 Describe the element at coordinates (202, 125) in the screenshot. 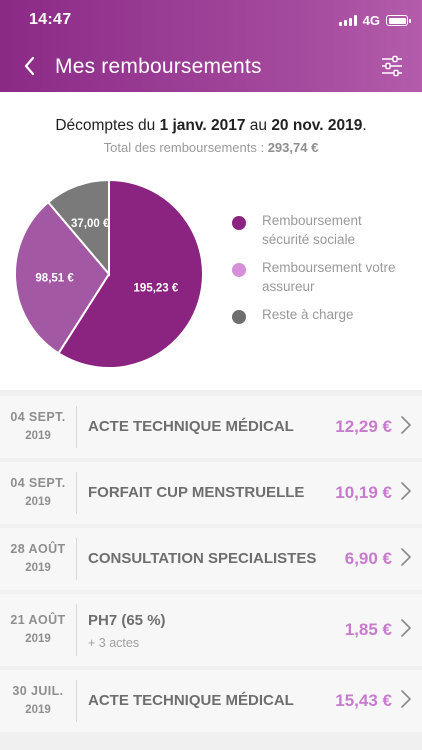

I see `date-from: 1 janv. 2017` at that location.